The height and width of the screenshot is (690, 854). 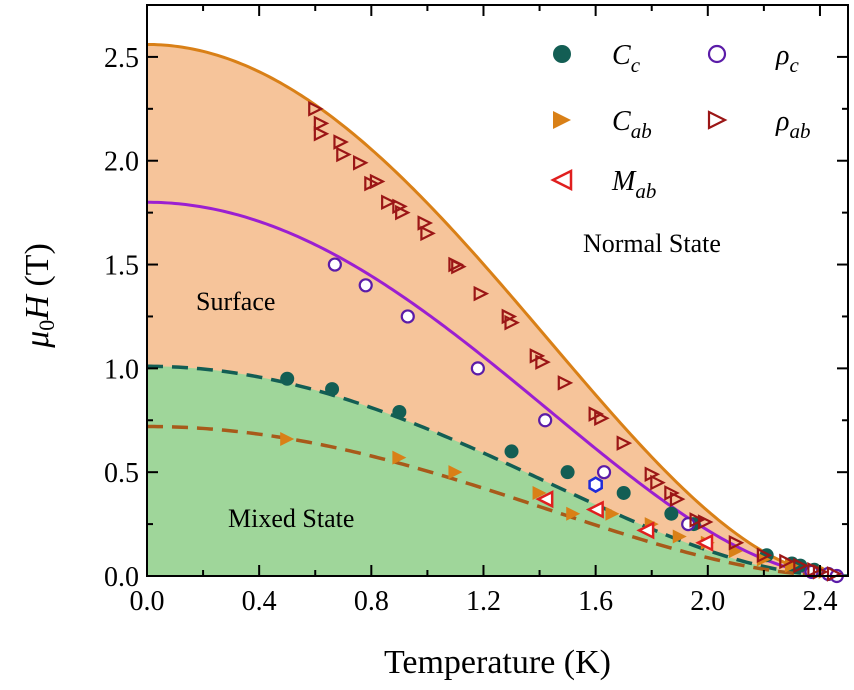 I want to click on point-extra, so click(x=595, y=485).